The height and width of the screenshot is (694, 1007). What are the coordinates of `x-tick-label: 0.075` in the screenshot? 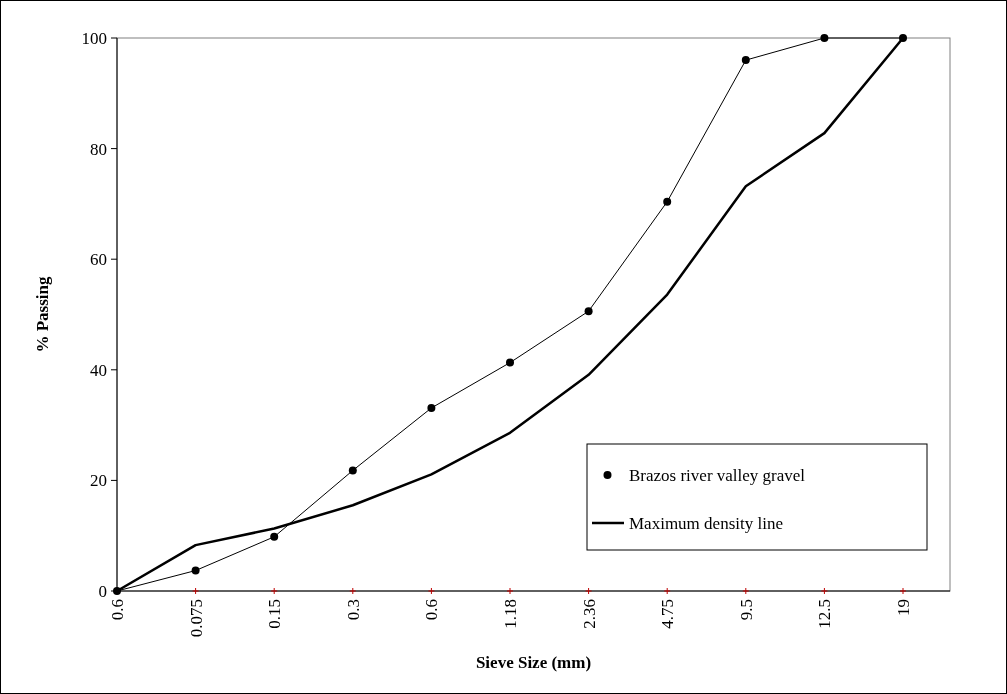 It's located at (196, 618).